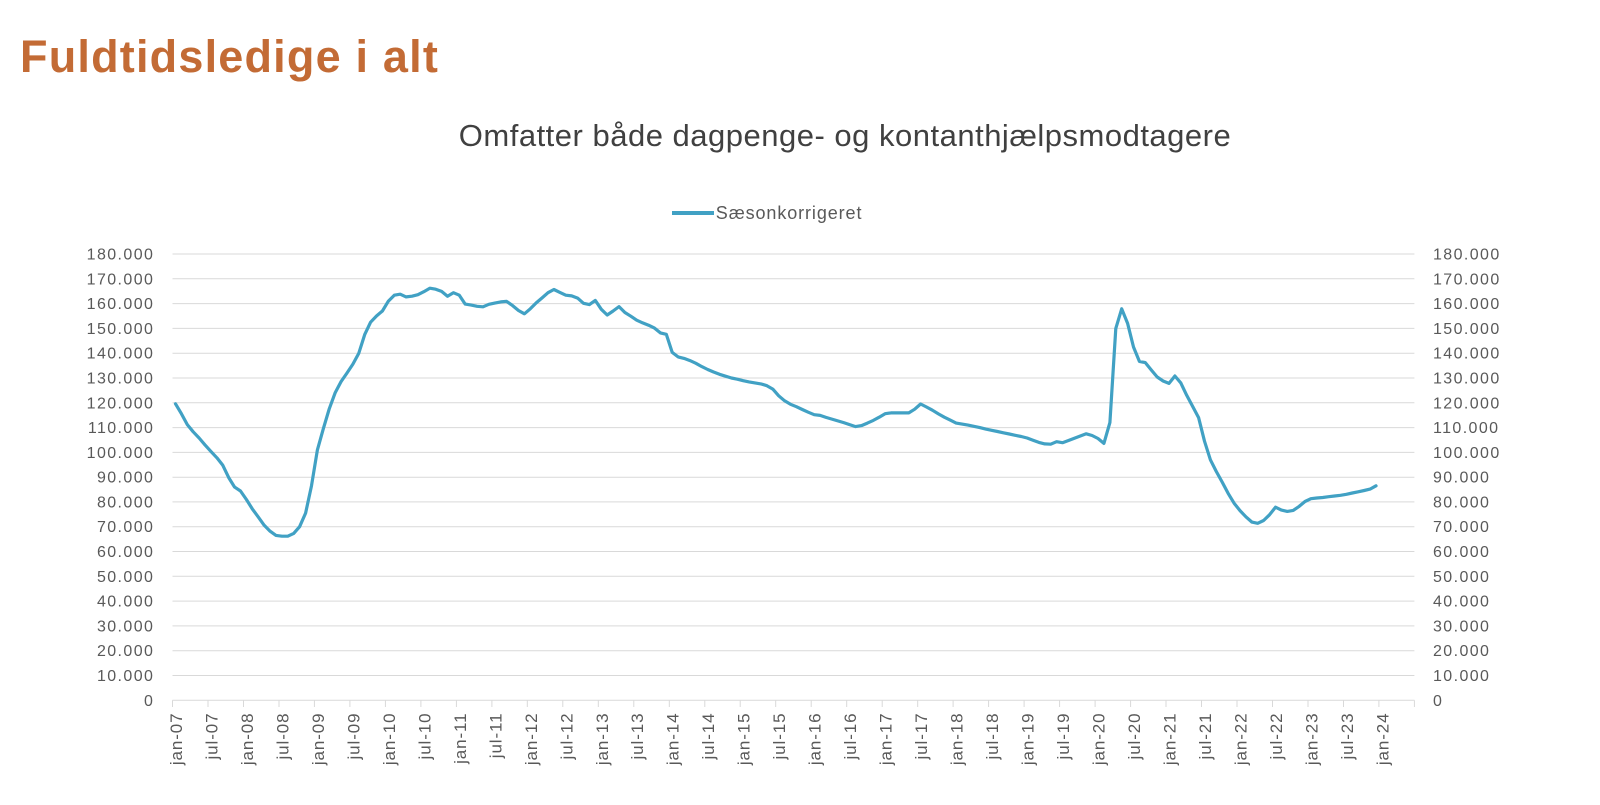  I want to click on svg-text: jan-24, so click(1382, 740).